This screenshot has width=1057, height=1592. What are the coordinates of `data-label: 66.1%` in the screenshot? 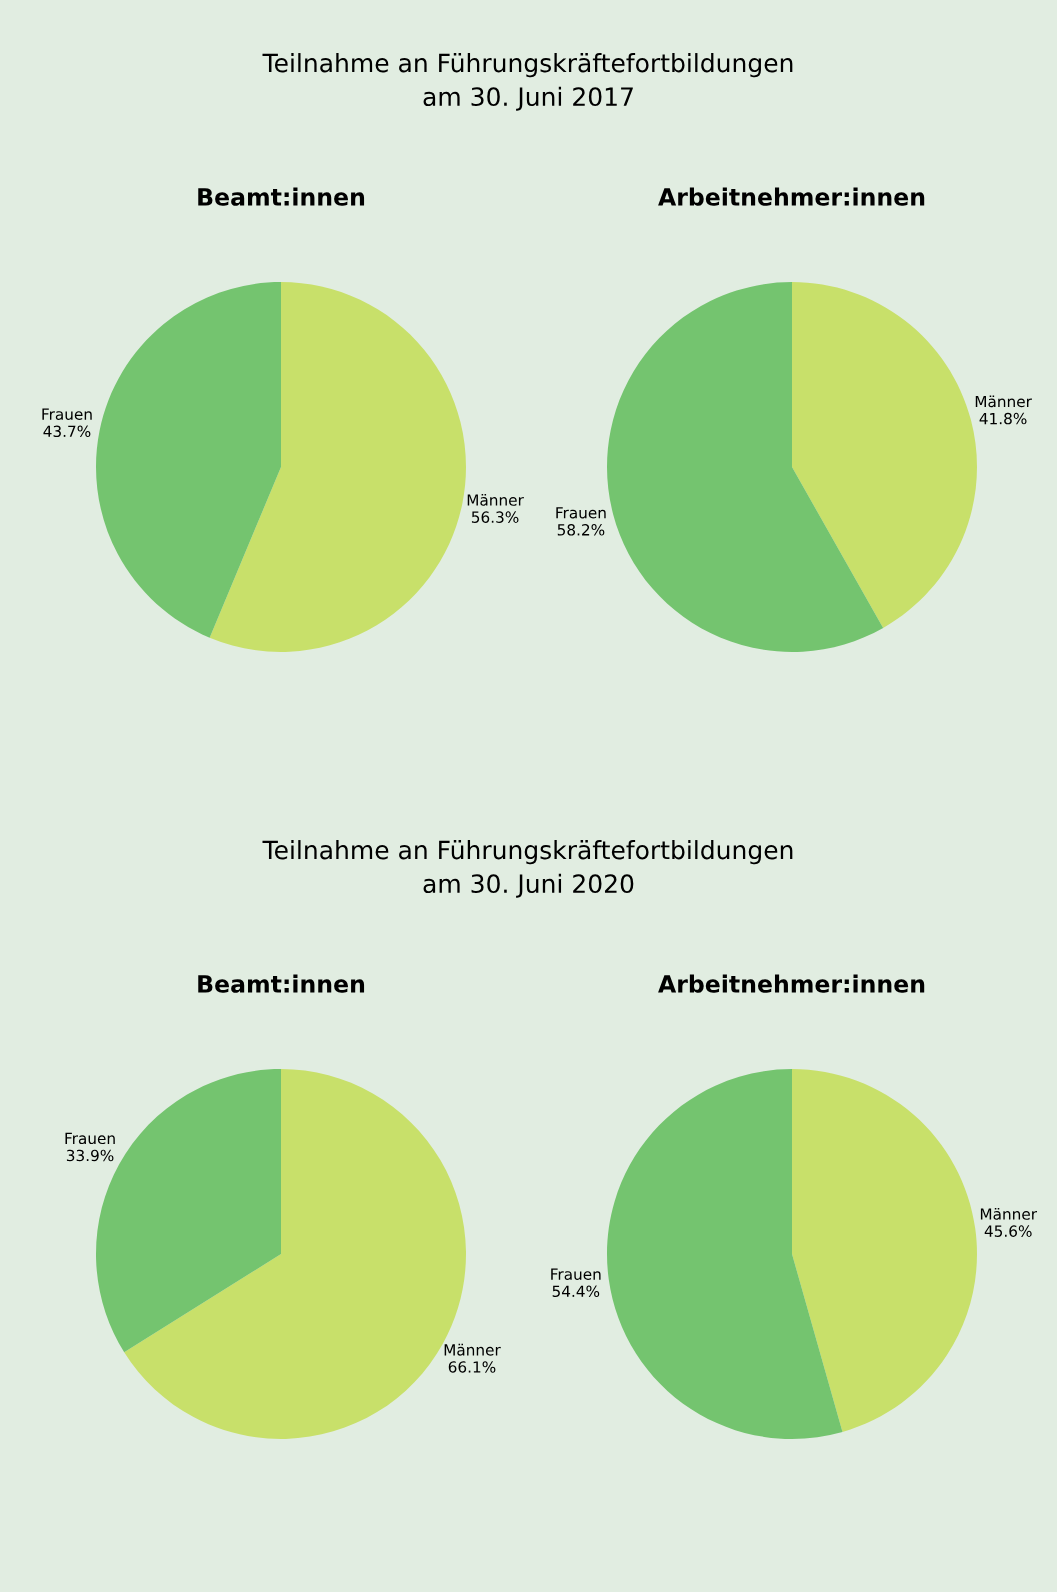 It's located at (472, 1367).